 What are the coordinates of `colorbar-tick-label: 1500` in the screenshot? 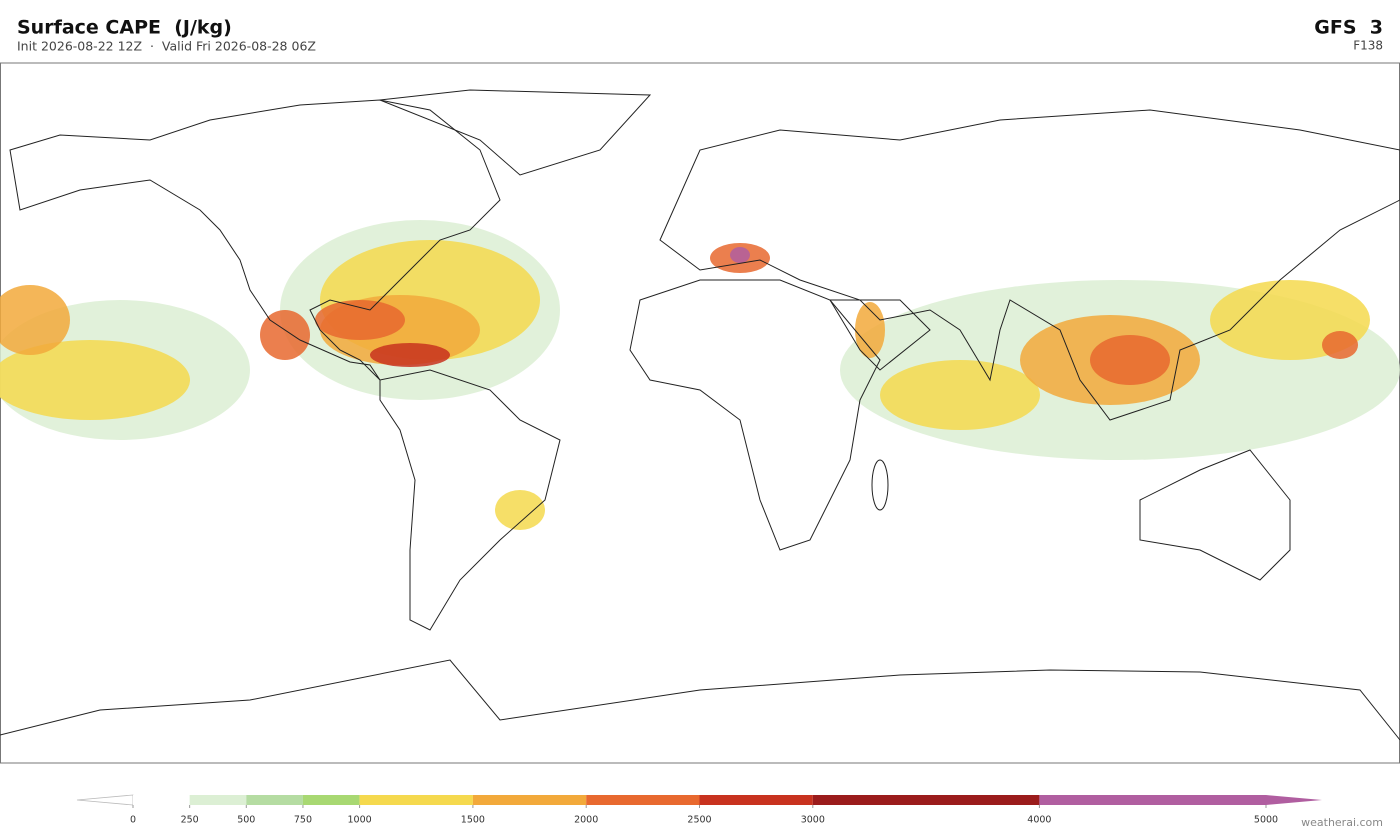 It's located at (473, 820).